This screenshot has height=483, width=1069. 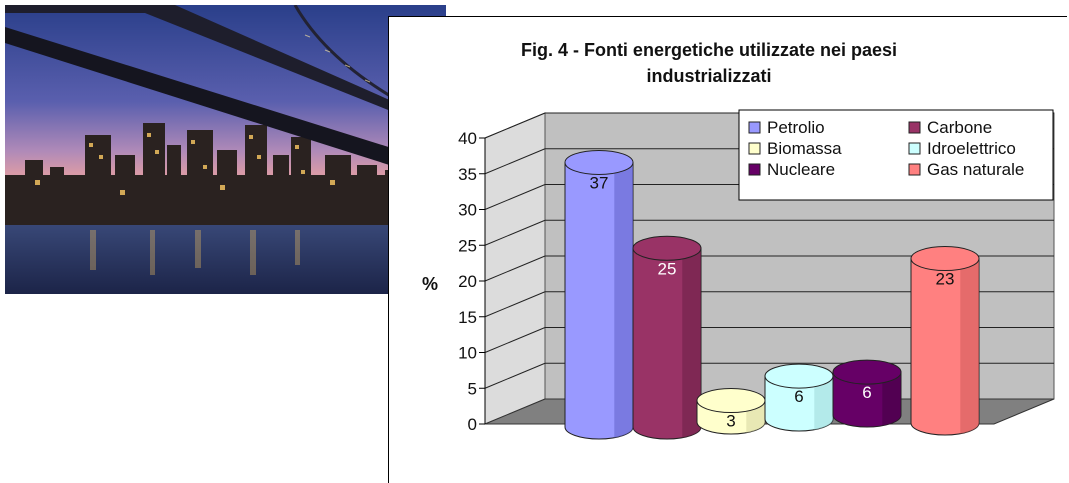 I want to click on legend-box, so click(x=896, y=155).